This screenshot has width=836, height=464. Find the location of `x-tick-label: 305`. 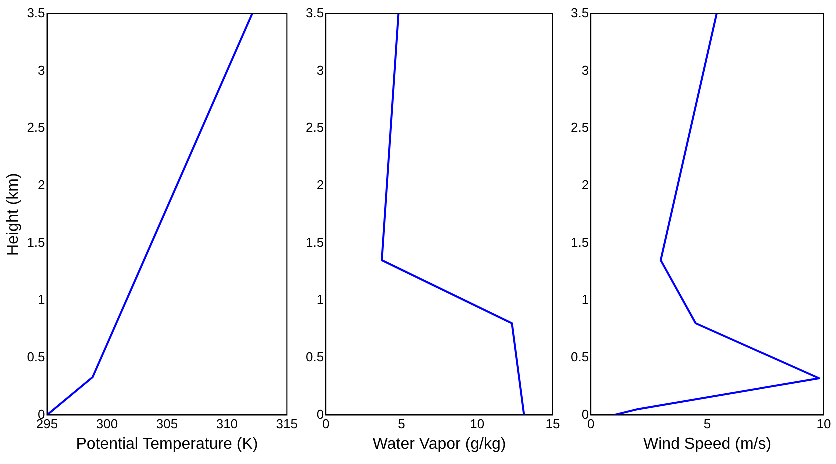

x-tick-label: 305 is located at coordinates (167, 424).